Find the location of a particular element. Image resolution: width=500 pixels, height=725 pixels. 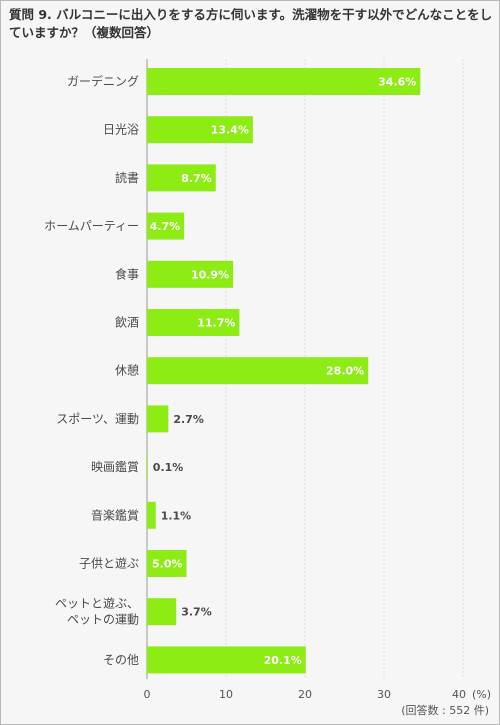

category-label-line: 映画鑑賞 is located at coordinates (115, 466).